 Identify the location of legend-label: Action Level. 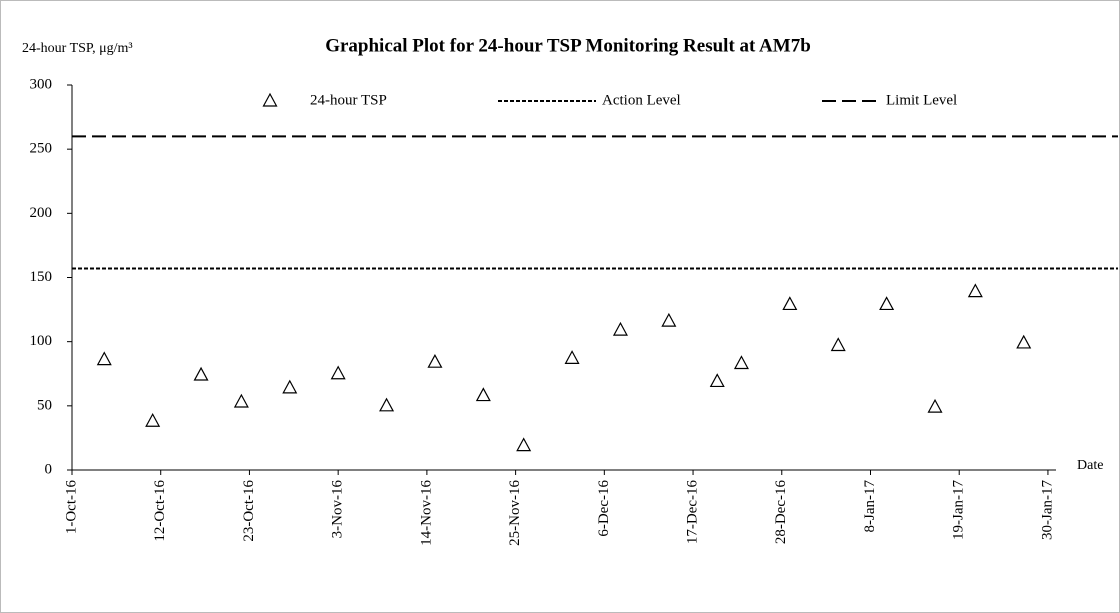
(641, 100).